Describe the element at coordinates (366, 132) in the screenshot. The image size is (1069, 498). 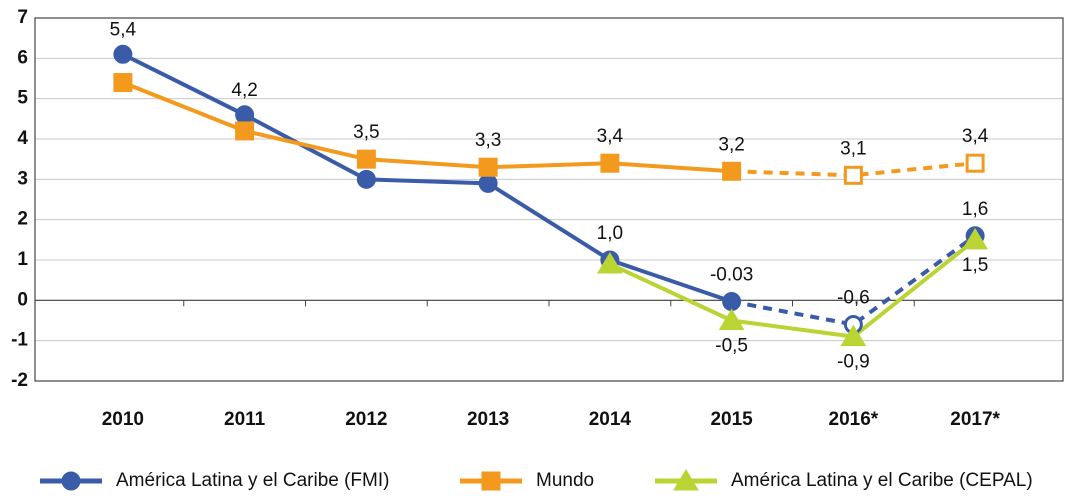
I see `data-label: 3,5` at that location.